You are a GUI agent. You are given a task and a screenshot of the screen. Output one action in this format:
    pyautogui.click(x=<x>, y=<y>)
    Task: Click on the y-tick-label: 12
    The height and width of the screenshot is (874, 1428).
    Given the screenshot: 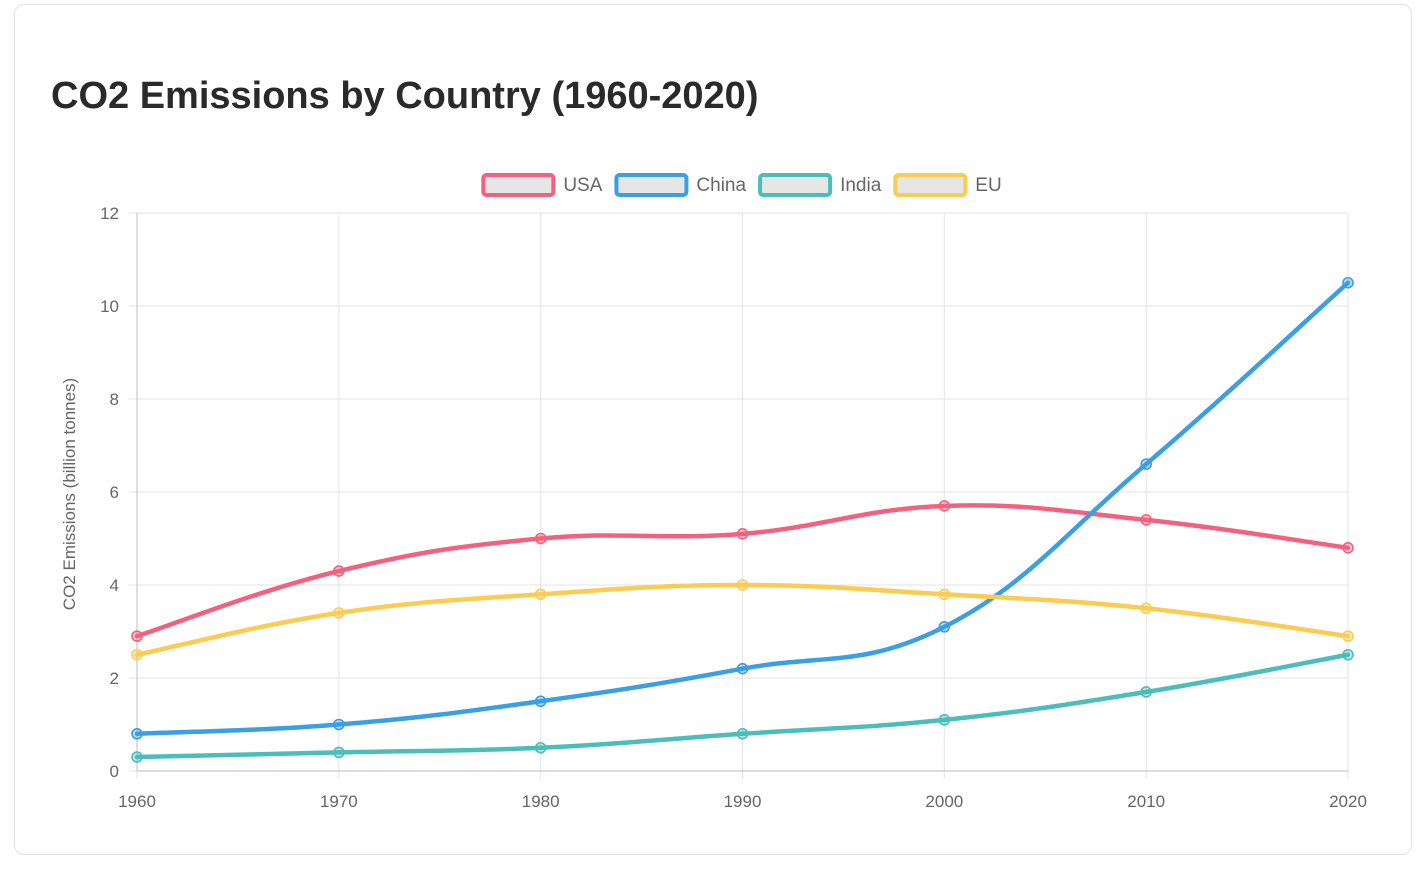 What is the action you would take?
    pyautogui.click(x=109, y=213)
    